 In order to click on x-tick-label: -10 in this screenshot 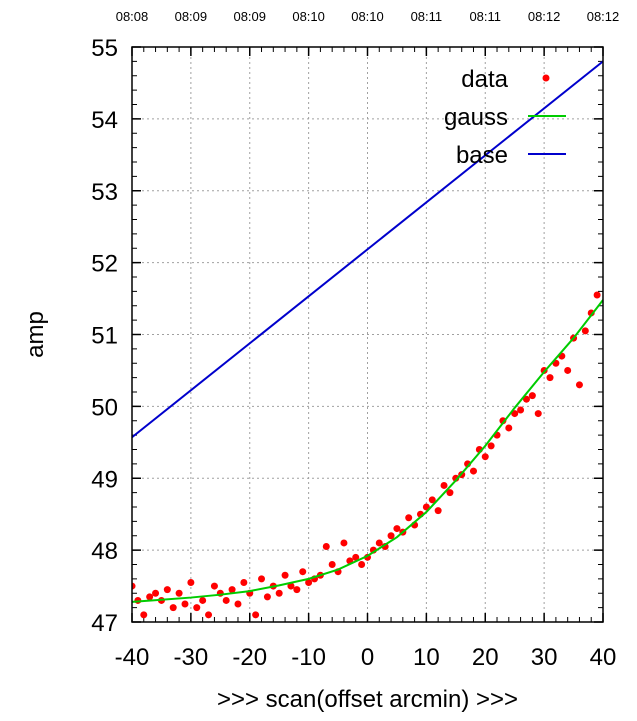, I will do `click(308, 657)`.